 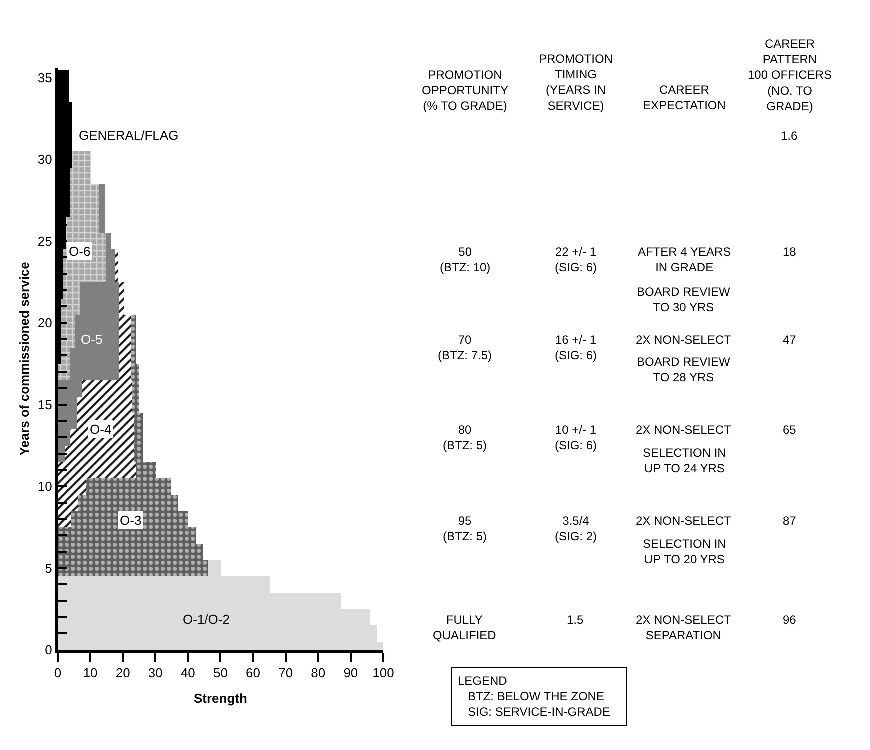 What do you see at coordinates (123, 673) in the screenshot?
I see `x-tick-label: 20` at bounding box center [123, 673].